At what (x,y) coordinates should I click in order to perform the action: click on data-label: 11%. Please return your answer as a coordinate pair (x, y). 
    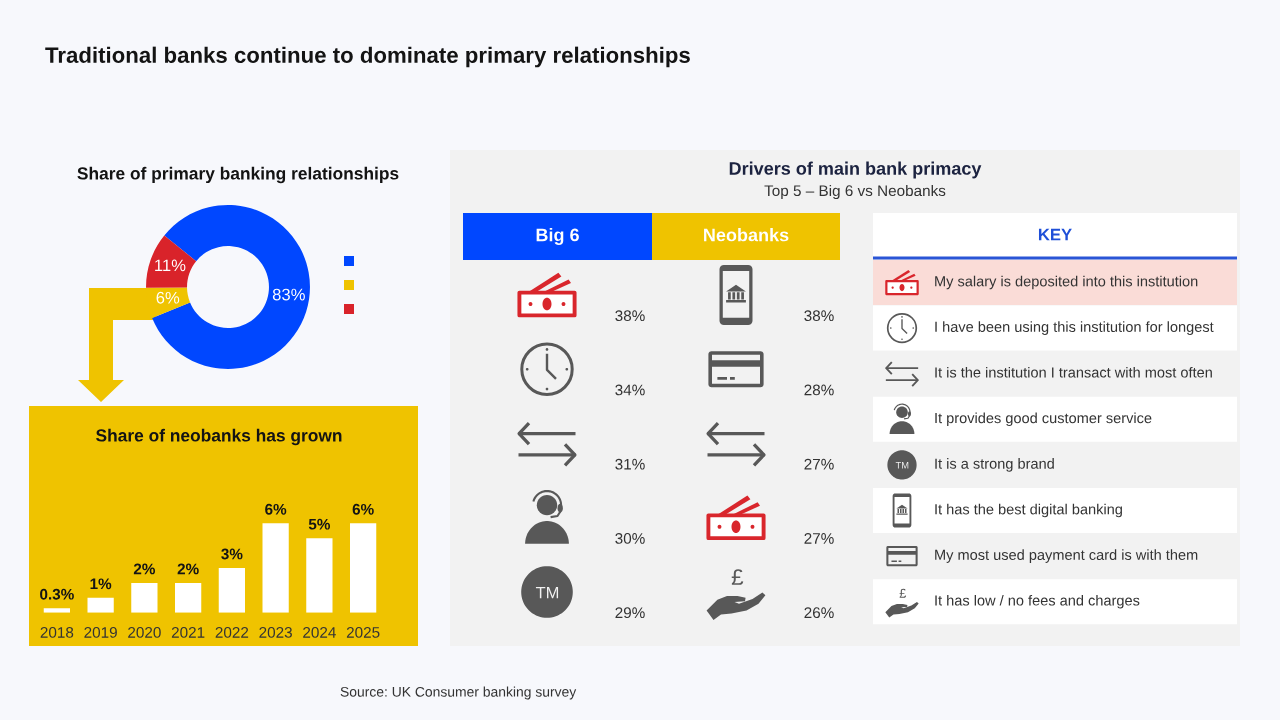
    Looking at the image, I should click on (170, 265).